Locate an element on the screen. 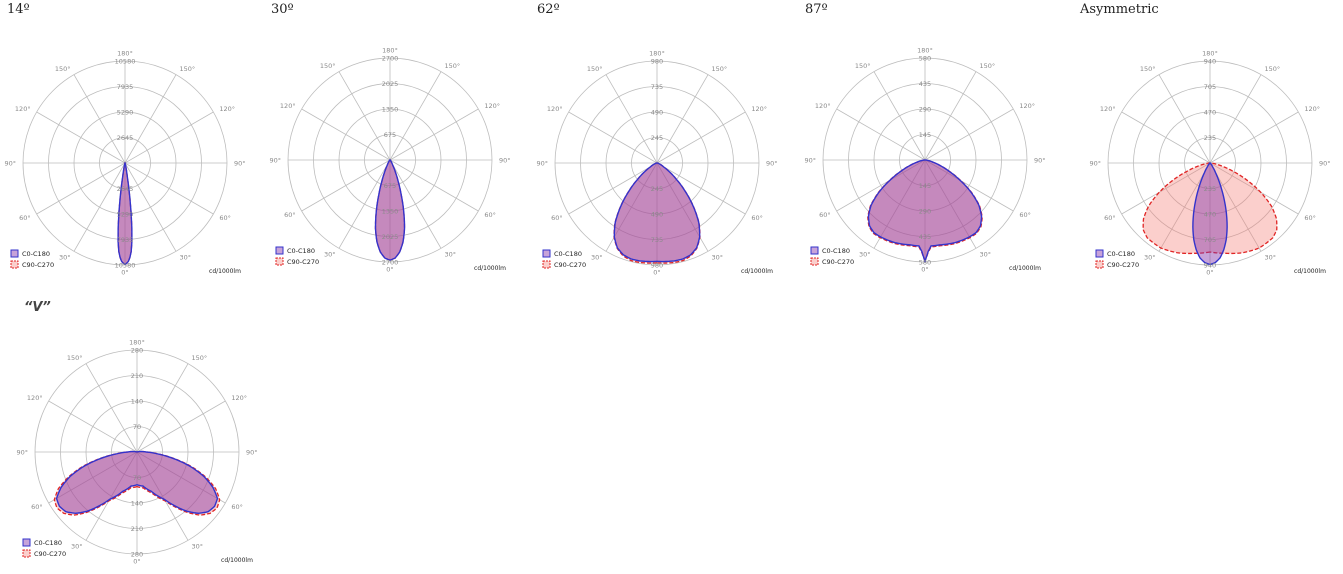 This screenshot has width=1343, height=574. legend-label-c0: C0-C180 is located at coordinates (301, 251).